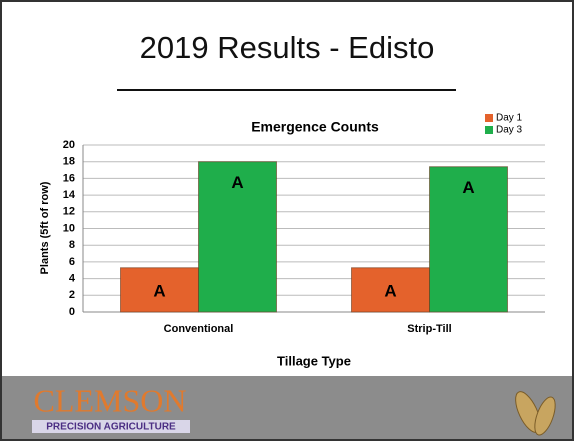  I want to click on y-tick-label: 18, so click(69, 162).